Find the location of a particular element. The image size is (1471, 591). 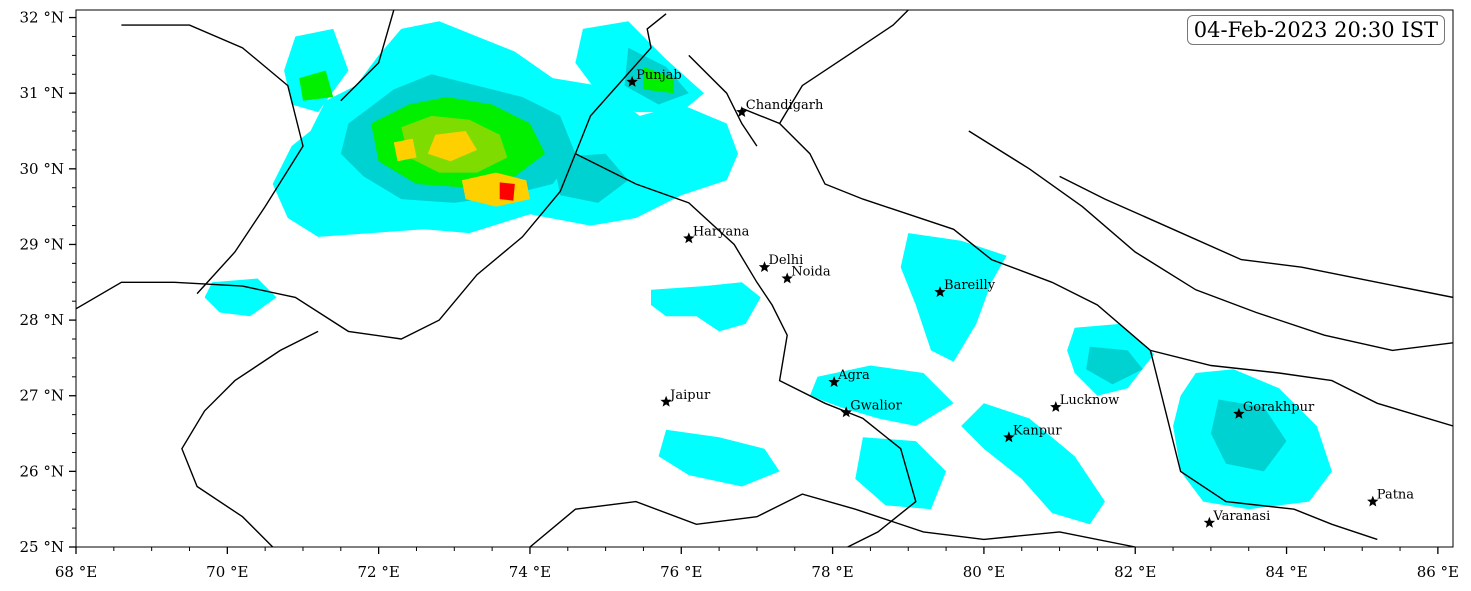

y-tick-label: 31 °N is located at coordinates (42, 93).